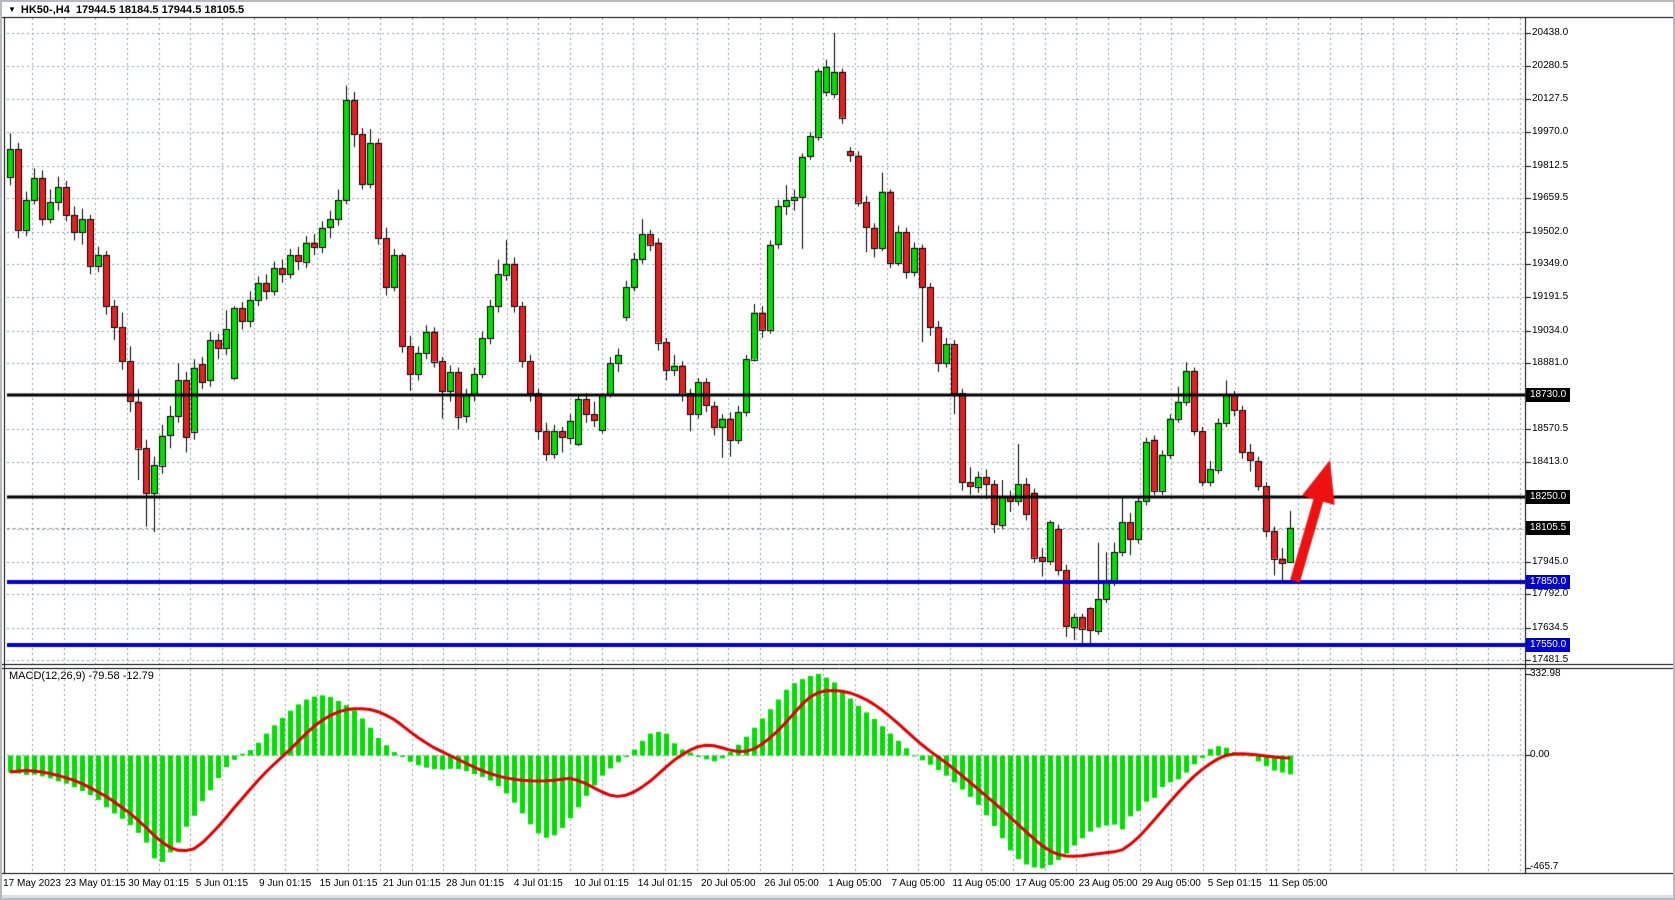 The height and width of the screenshot is (900, 1675). I want to click on time-axis-label: 17 Aug 05:00, so click(1045, 883).